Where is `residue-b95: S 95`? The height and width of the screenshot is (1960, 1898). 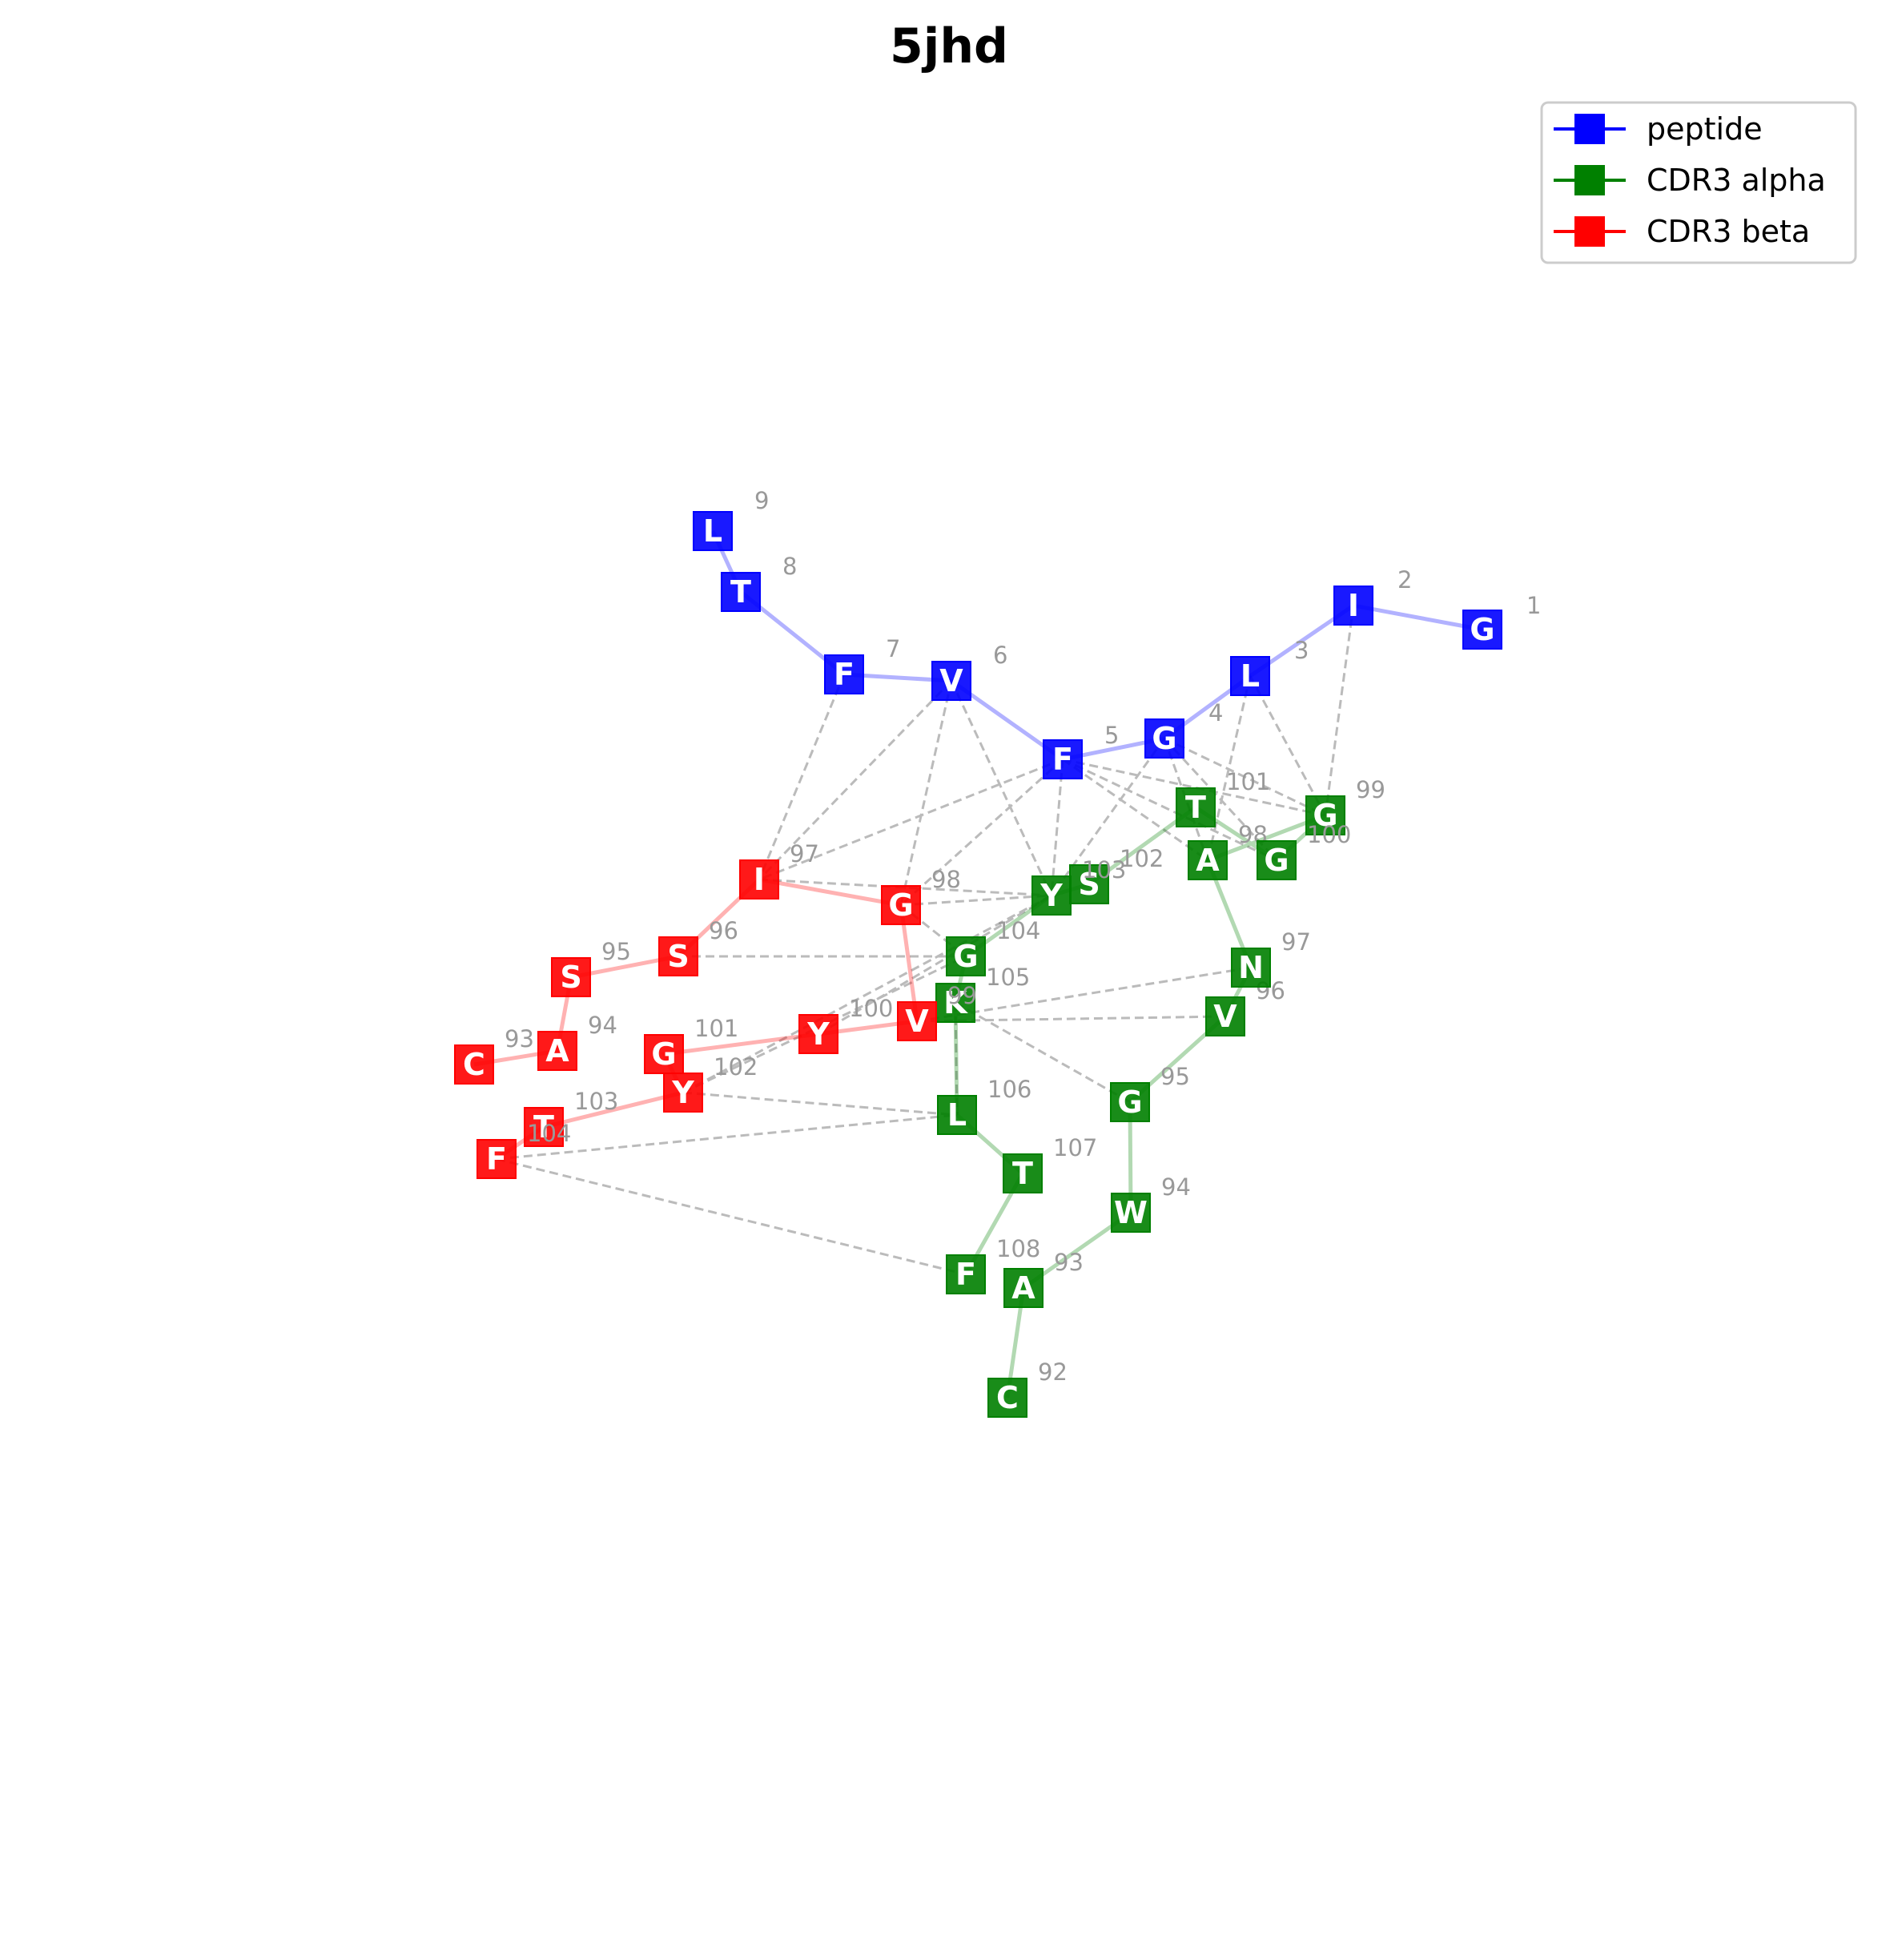
residue-b95: S 95 is located at coordinates (591, 967).